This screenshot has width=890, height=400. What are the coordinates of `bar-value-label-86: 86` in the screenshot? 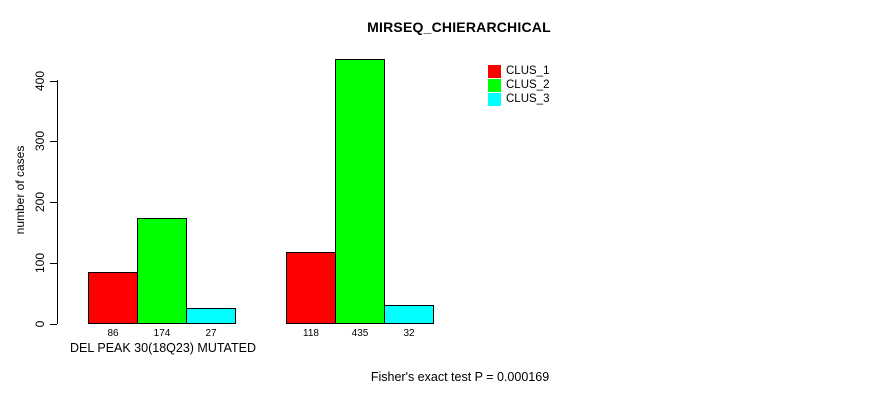 It's located at (113, 333).